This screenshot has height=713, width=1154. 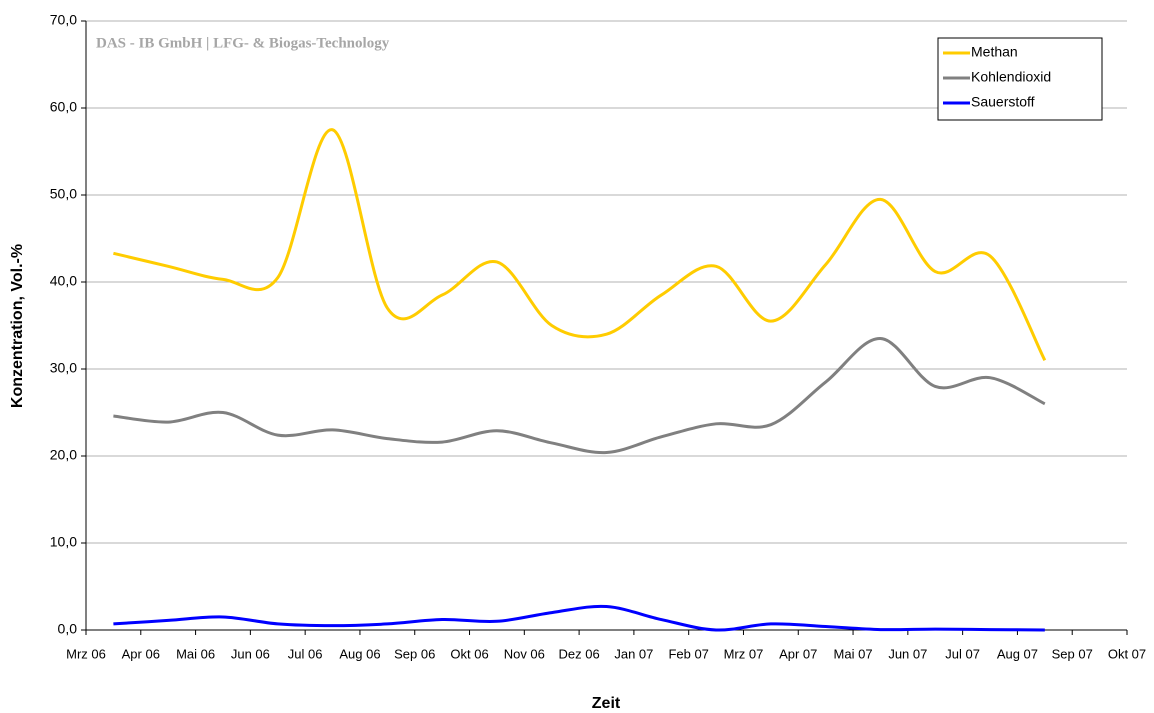 What do you see at coordinates (1011, 77) in the screenshot?
I see `legend-label: Kohlendioxid` at bounding box center [1011, 77].